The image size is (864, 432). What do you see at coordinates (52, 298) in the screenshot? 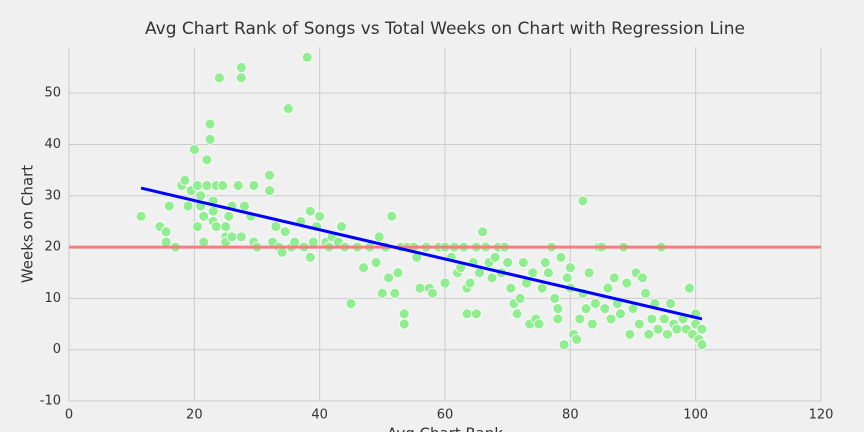
I see `y-tick-label: 10` at bounding box center [52, 298].